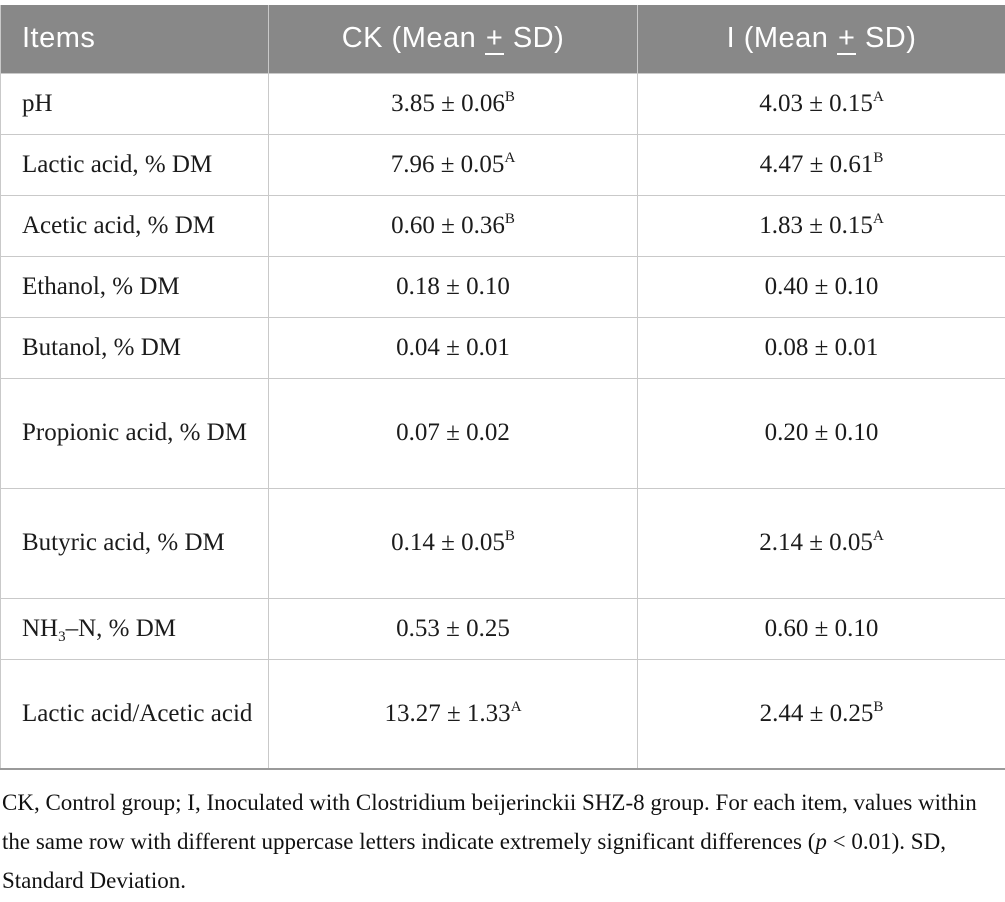 The height and width of the screenshot is (902, 1005). I want to click on table-row-ph: pH 3.85 ± 0.06B 4.03 ± 0.15A, so click(502, 103).